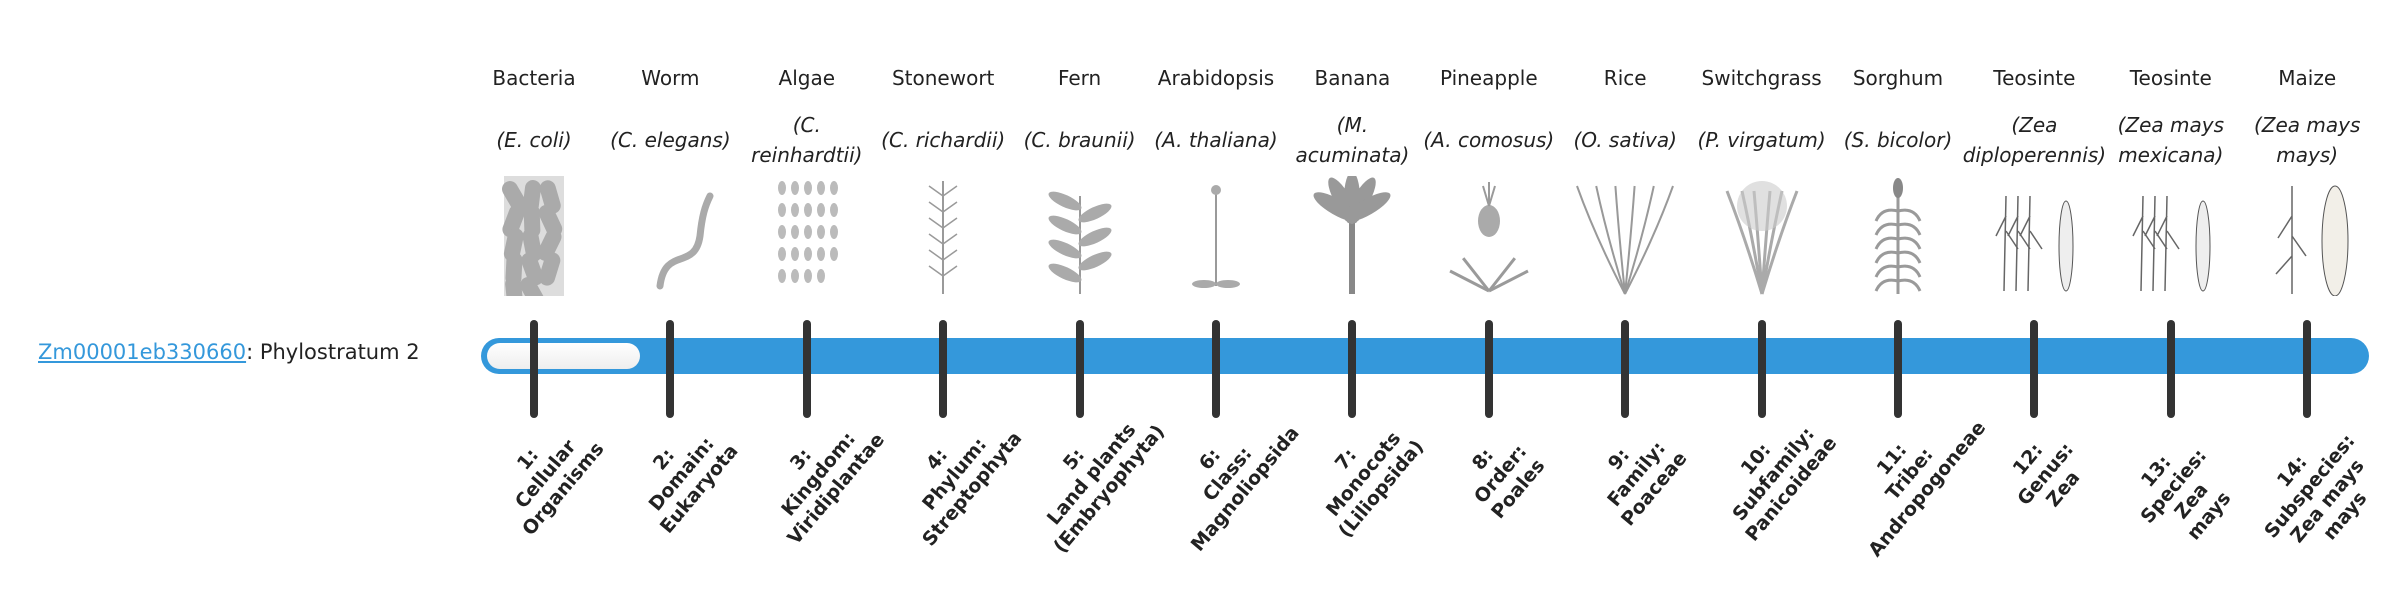 The height and width of the screenshot is (589, 2400). I want to click on organism-common-name: Rice, so click(1625, 78).